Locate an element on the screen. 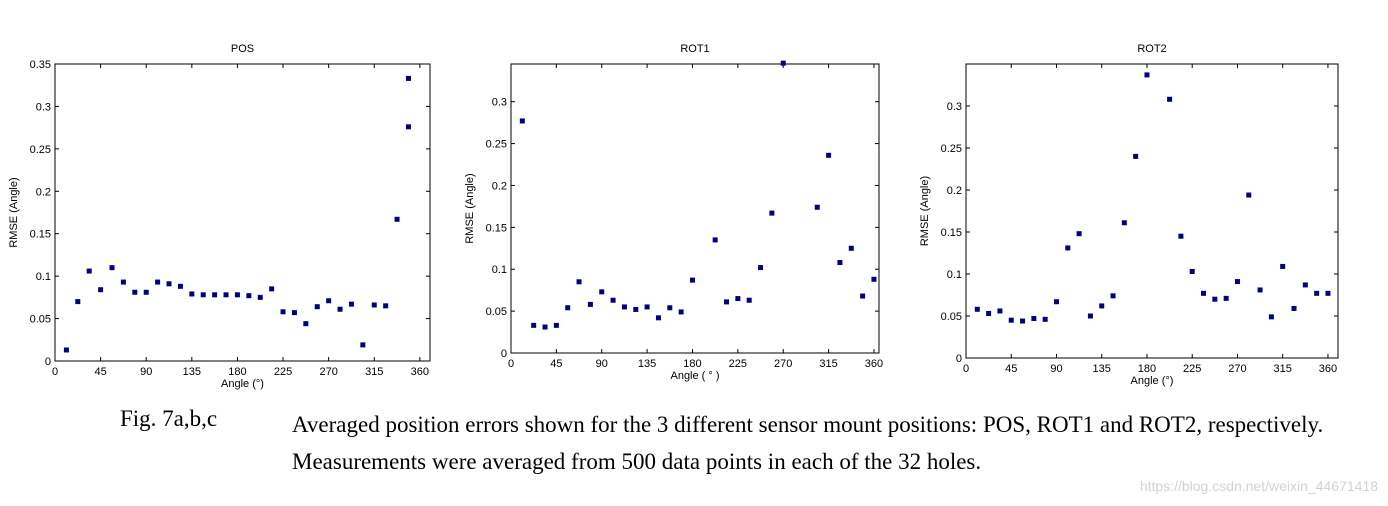 The height and width of the screenshot is (506, 1388). y-tick-label: 0.05 is located at coordinates (496, 312).